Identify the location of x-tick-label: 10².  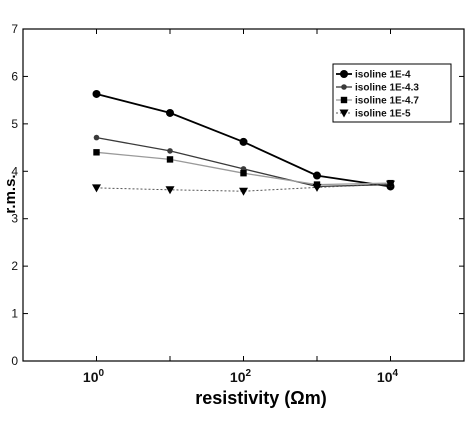
(241, 376).